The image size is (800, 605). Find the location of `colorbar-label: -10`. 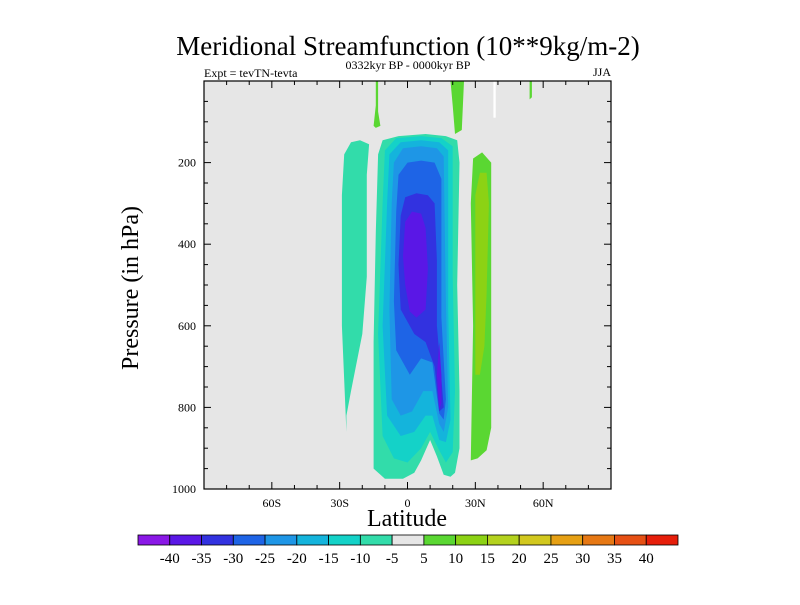

colorbar-label: -10 is located at coordinates (360, 559).